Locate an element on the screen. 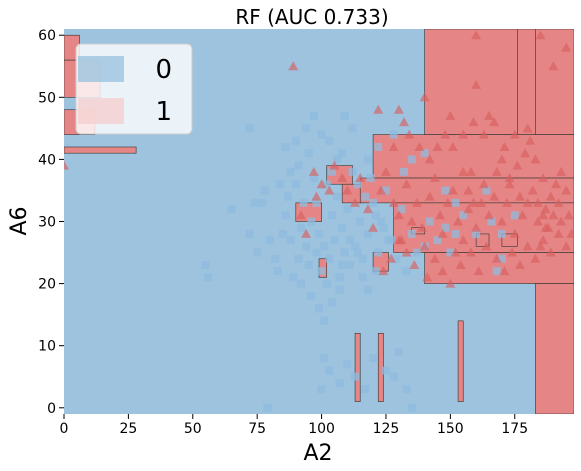 This screenshot has width=581, height=471. x-tick-label: 100 is located at coordinates (321, 429).